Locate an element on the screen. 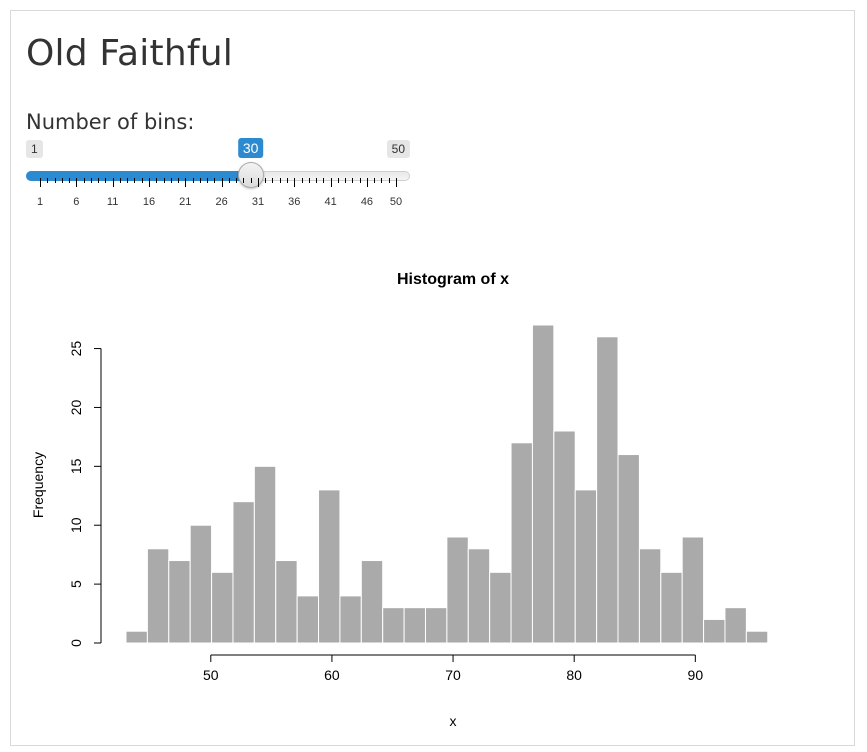  bins-slider: 1 50 30 1 6 11 16 21 26 31 36 41 46 50 is located at coordinates (218, 174).